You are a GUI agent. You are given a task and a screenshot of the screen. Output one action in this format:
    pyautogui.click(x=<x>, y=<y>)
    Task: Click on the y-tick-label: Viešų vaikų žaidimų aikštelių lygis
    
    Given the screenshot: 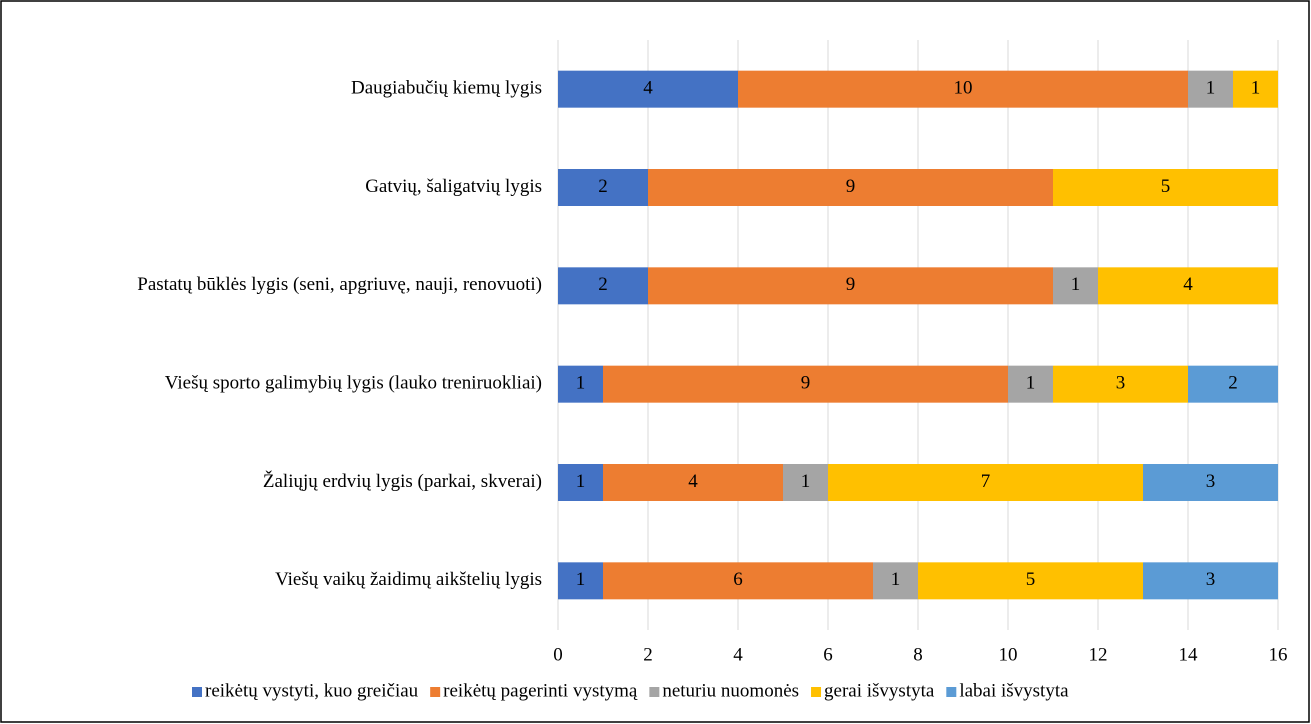 What is the action you would take?
    pyautogui.click(x=408, y=579)
    